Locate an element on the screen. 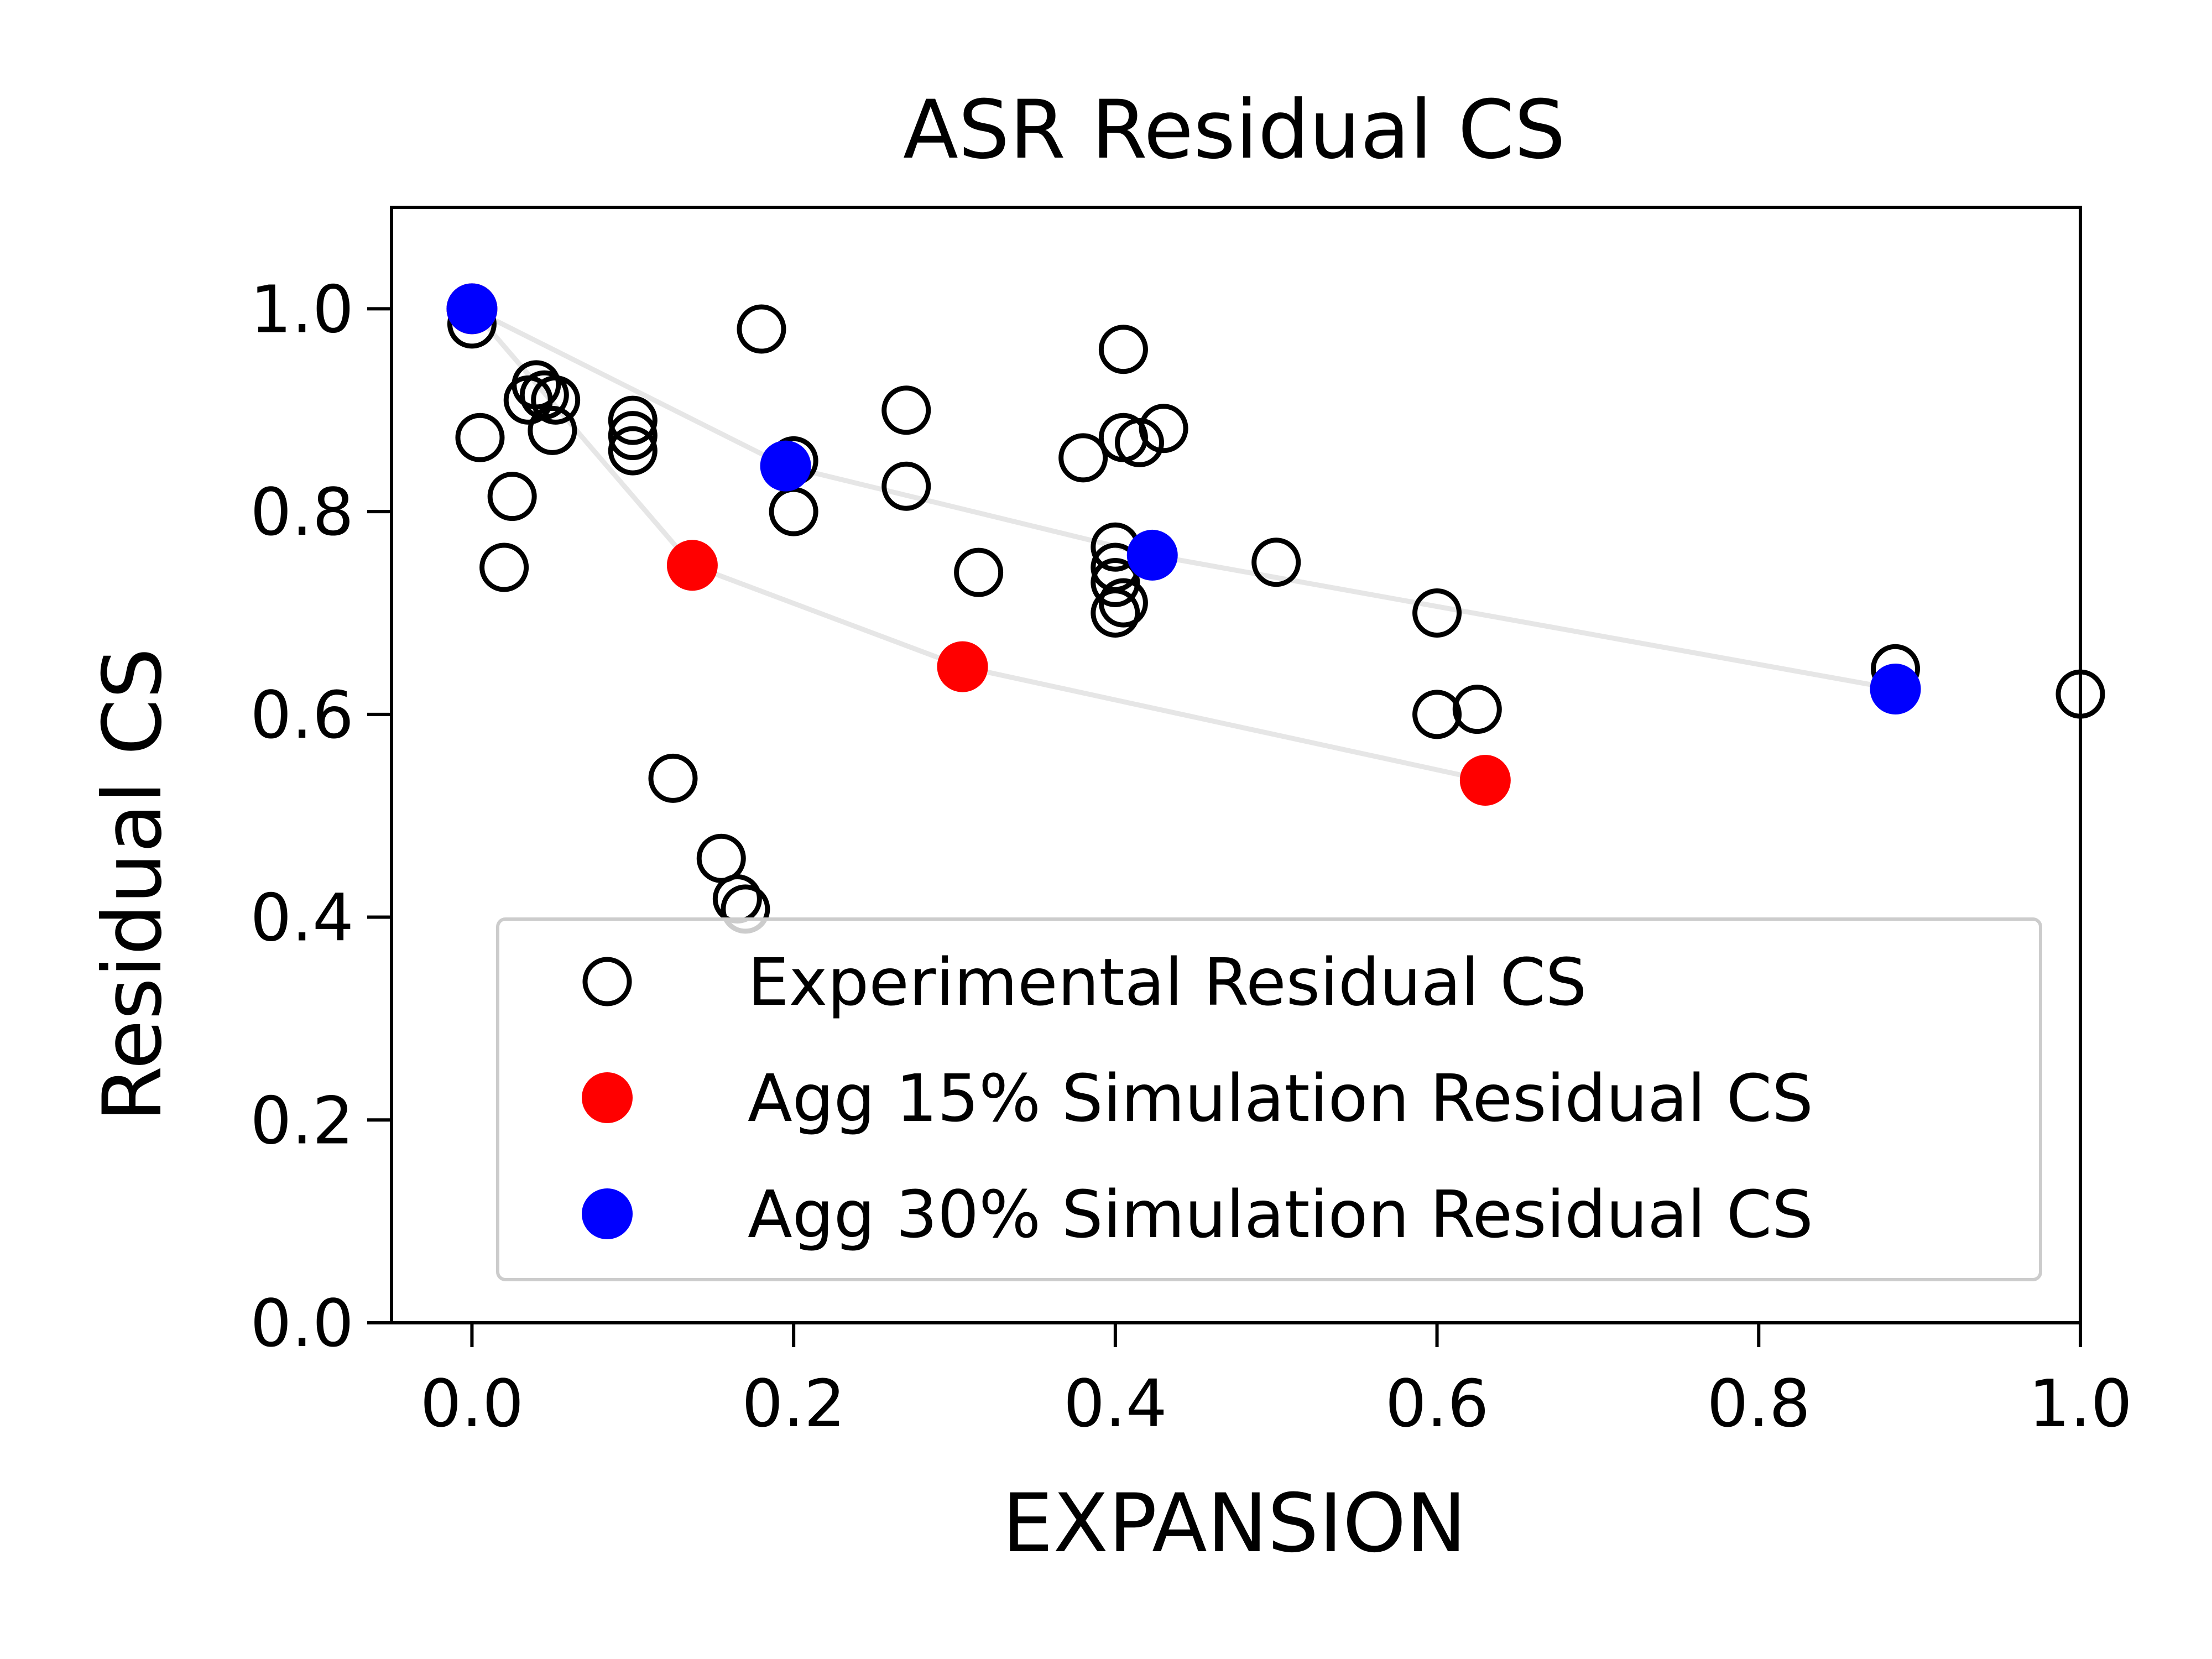 Image resolution: width=2212 pixels, height=1659 pixels. x-axis-label: EXPANSION is located at coordinates (1235, 1524).